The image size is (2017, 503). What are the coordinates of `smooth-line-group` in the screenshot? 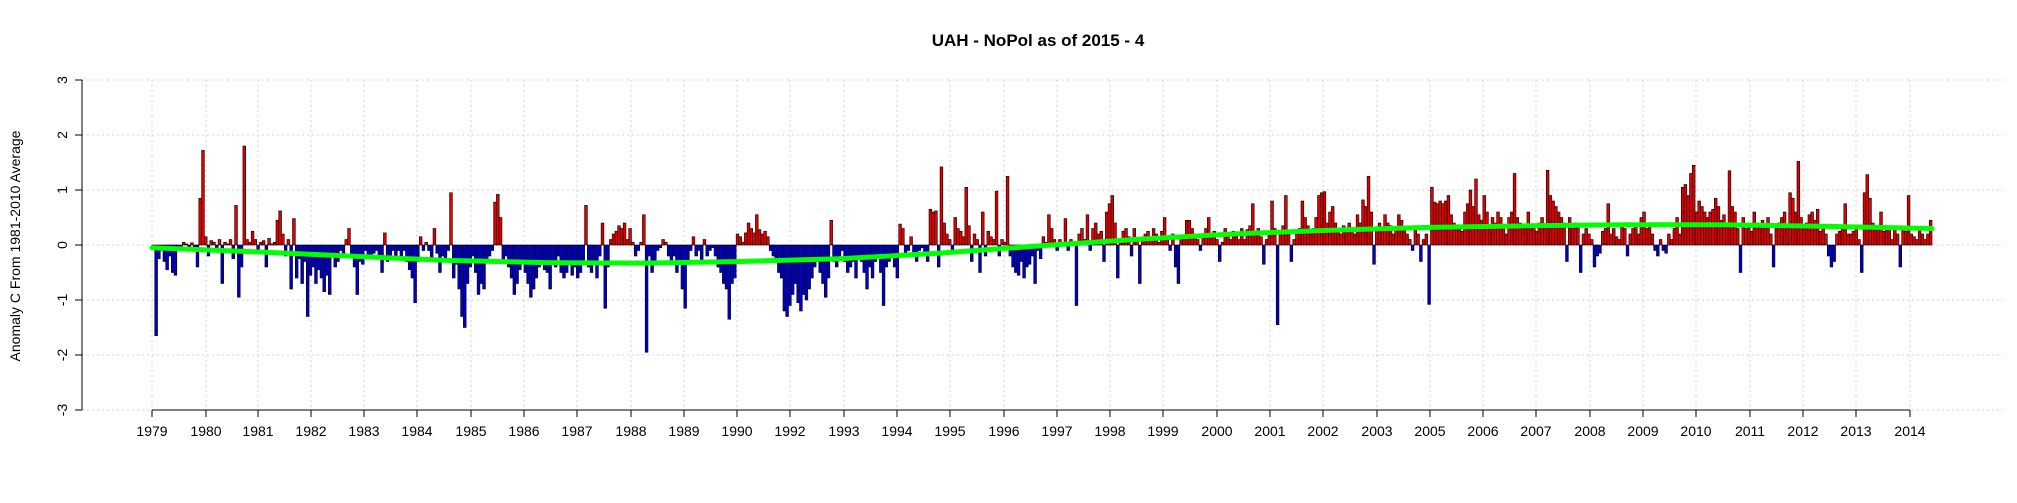 It's located at (1042, 244).